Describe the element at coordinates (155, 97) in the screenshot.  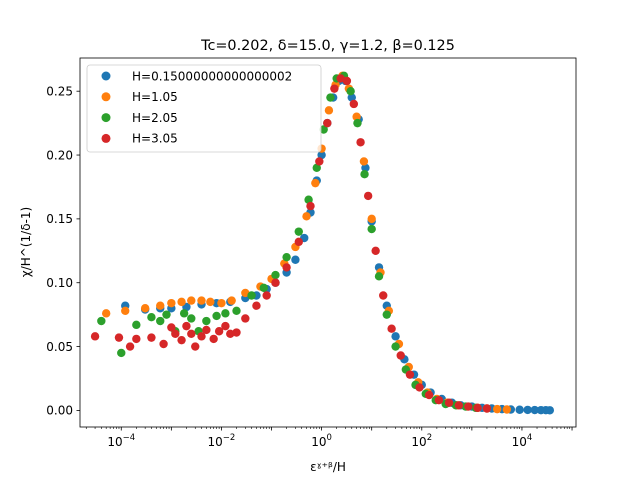
I see `legend-label: H=1.05` at that location.